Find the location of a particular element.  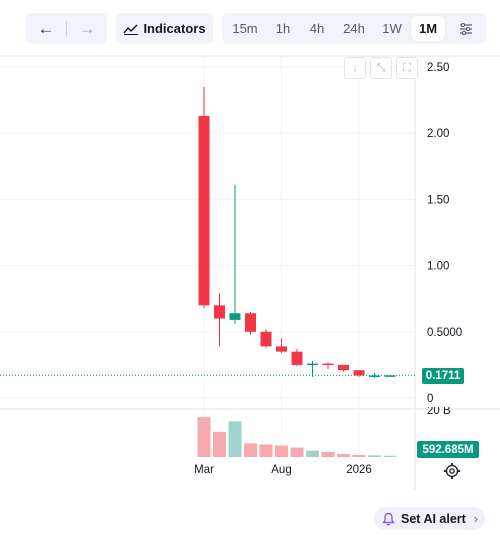

indicators-button: Indicators is located at coordinates (164, 28).